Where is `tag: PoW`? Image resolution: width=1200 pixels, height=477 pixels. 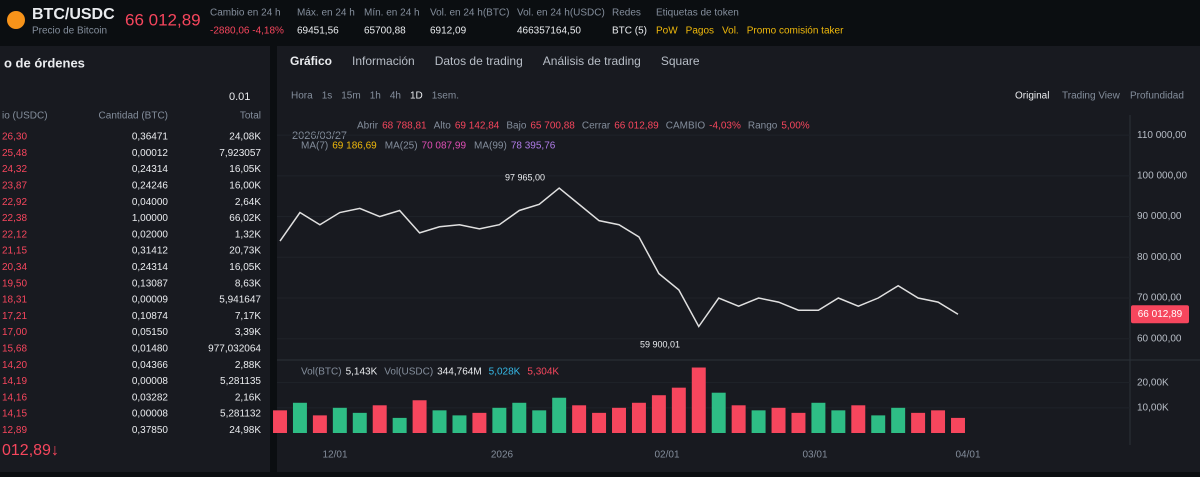
tag: PoW is located at coordinates (667, 31).